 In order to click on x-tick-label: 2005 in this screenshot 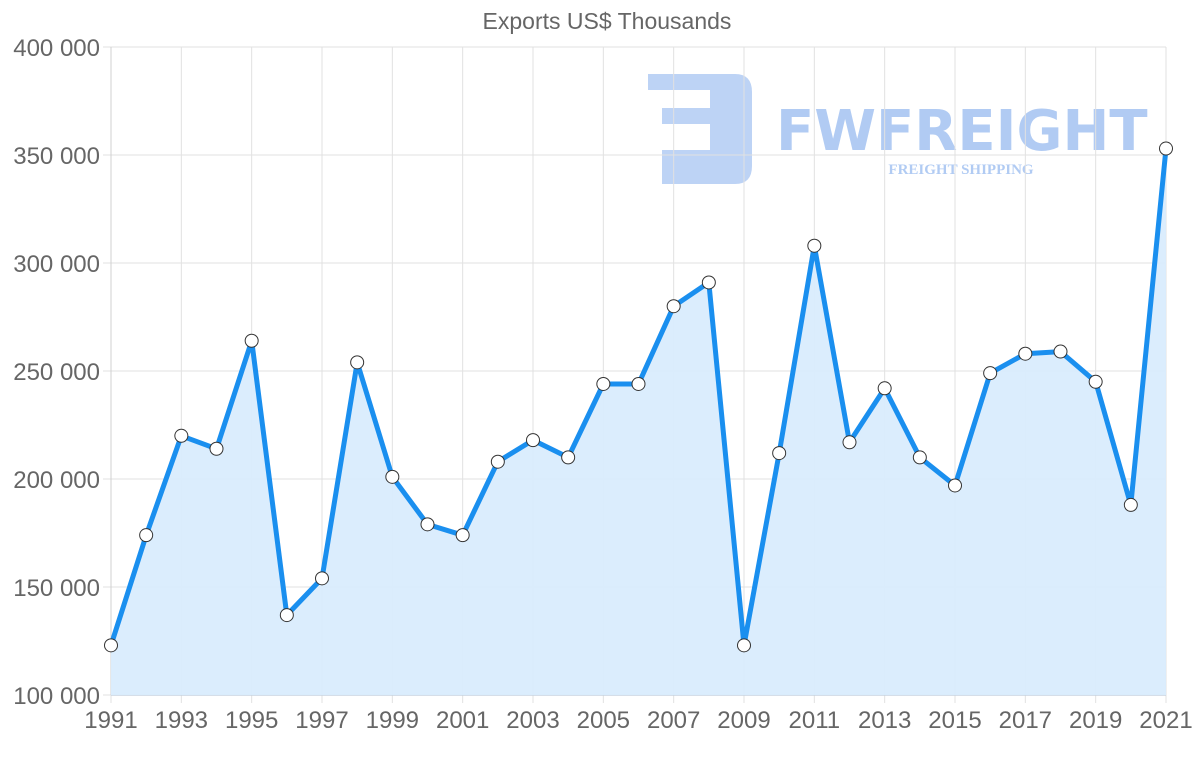, I will do `click(603, 720)`.